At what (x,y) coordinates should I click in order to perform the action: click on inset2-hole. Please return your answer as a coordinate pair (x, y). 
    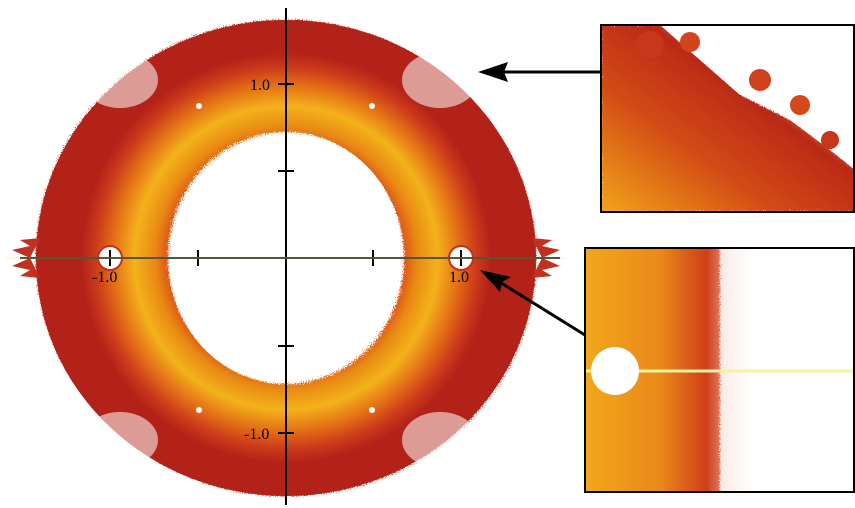
    Looking at the image, I should click on (615, 371).